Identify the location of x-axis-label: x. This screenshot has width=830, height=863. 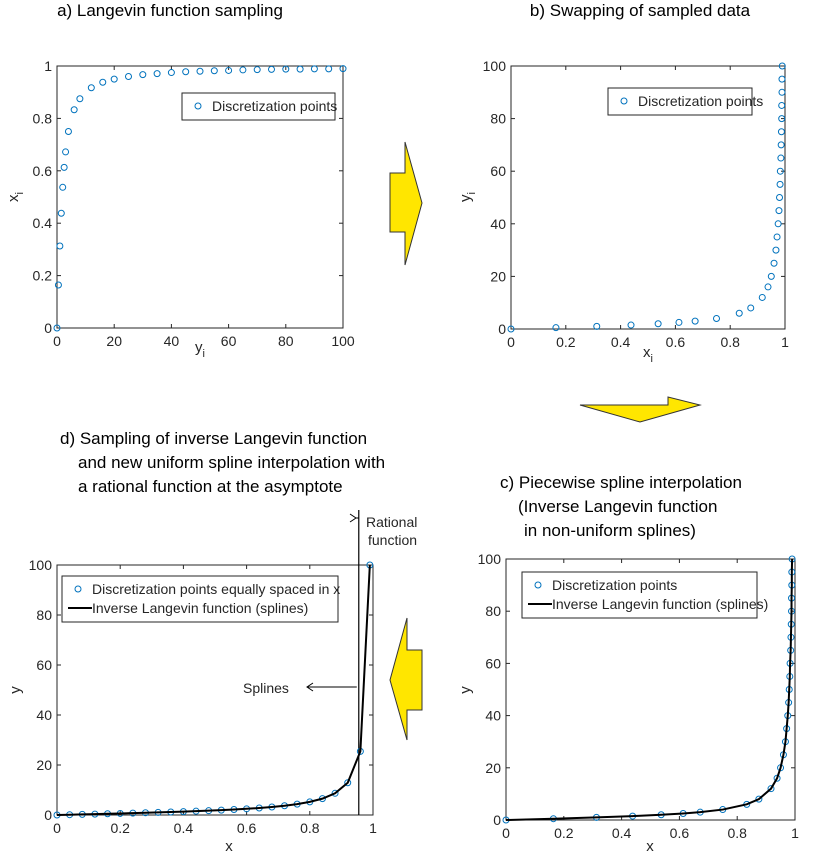
(229, 846).